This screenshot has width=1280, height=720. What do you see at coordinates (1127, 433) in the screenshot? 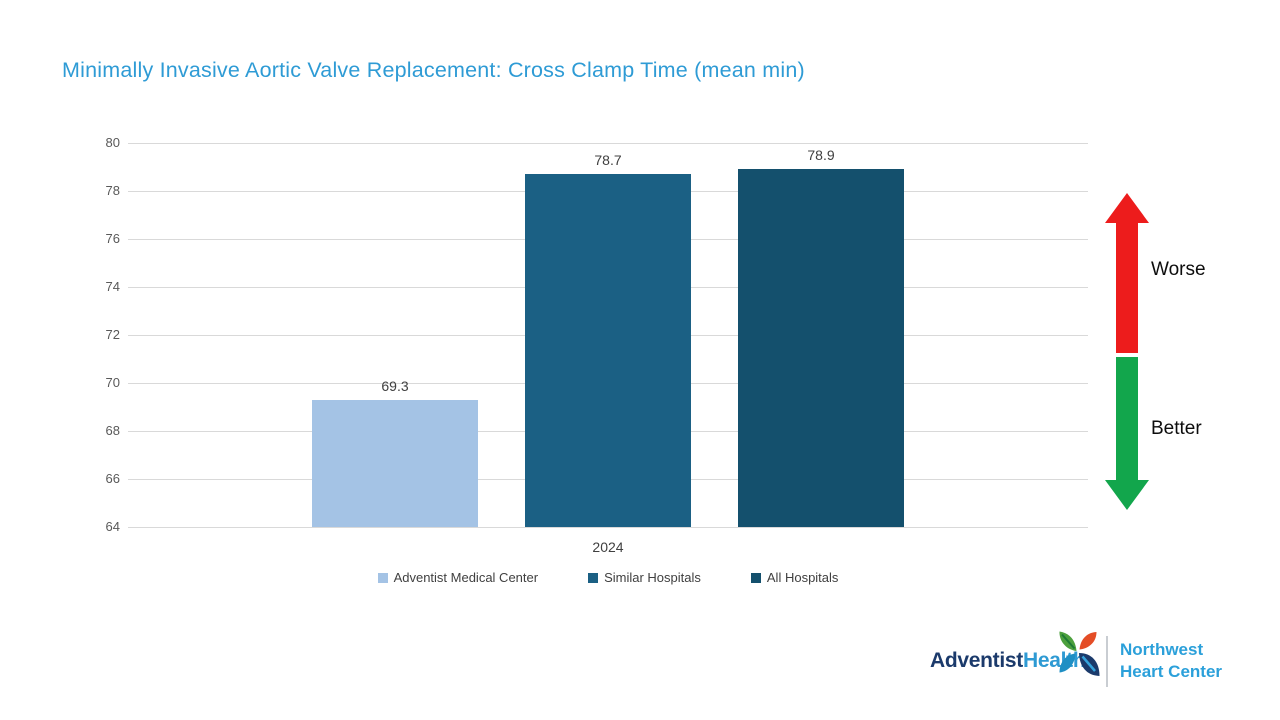
I see `better-arrow-down-icon` at bounding box center [1127, 433].